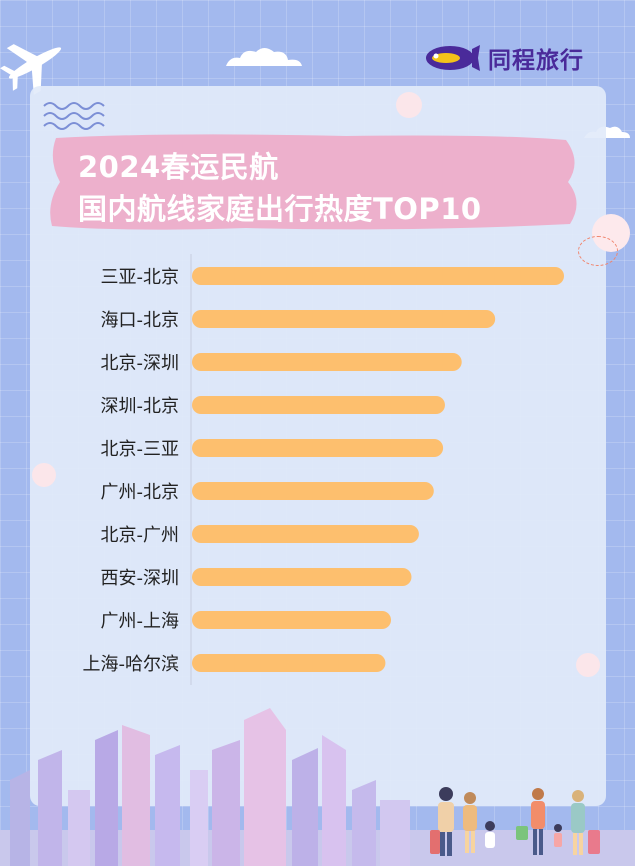  I want to click on chart-title-line1: 2024春运民航, so click(178, 167).